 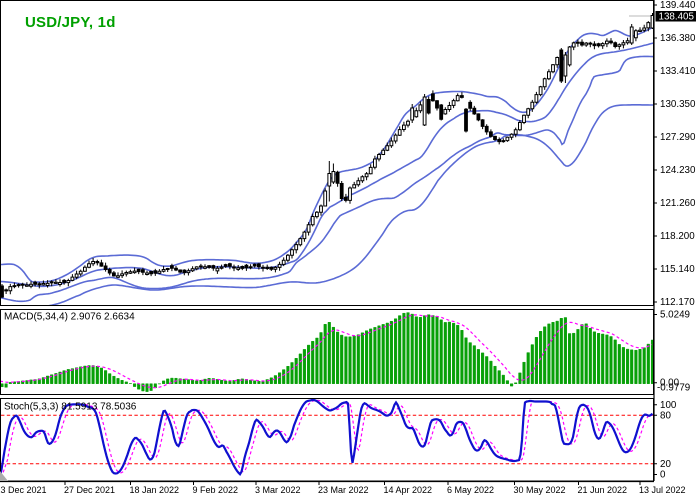 What do you see at coordinates (677, 17) in the screenshot?
I see `svg-text: 138.405` at bounding box center [677, 17].